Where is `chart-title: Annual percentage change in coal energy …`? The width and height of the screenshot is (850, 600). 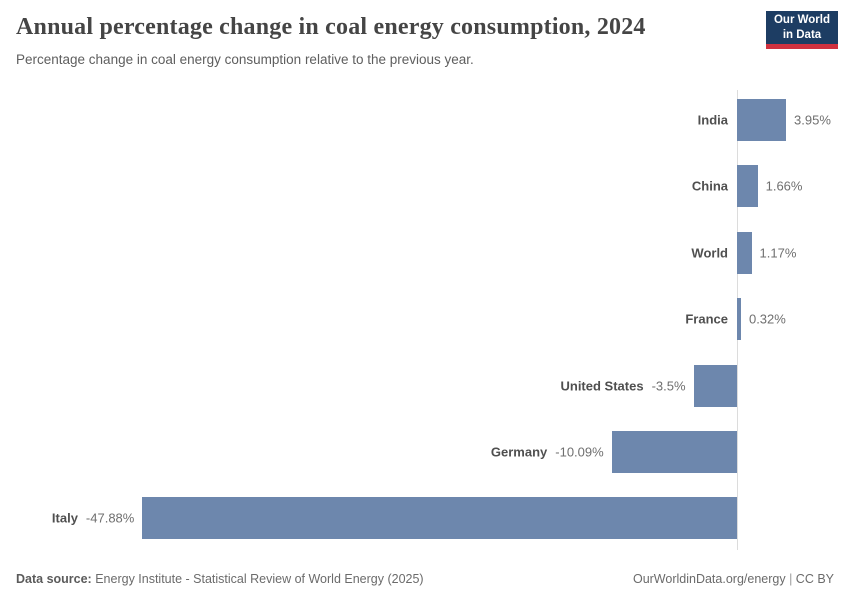
chart-title: Annual percentage change in coal energy … is located at coordinates (331, 27).